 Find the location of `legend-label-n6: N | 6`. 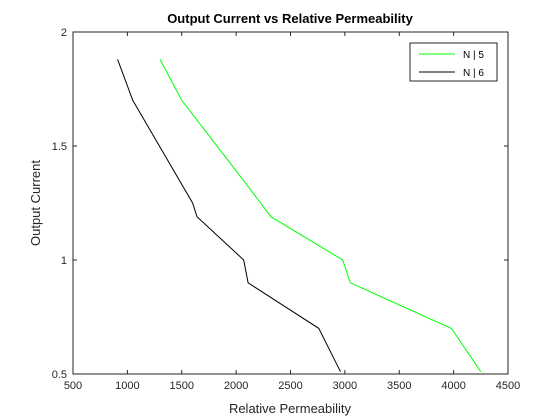

legend-label-n6: N | 6 is located at coordinates (473, 73).